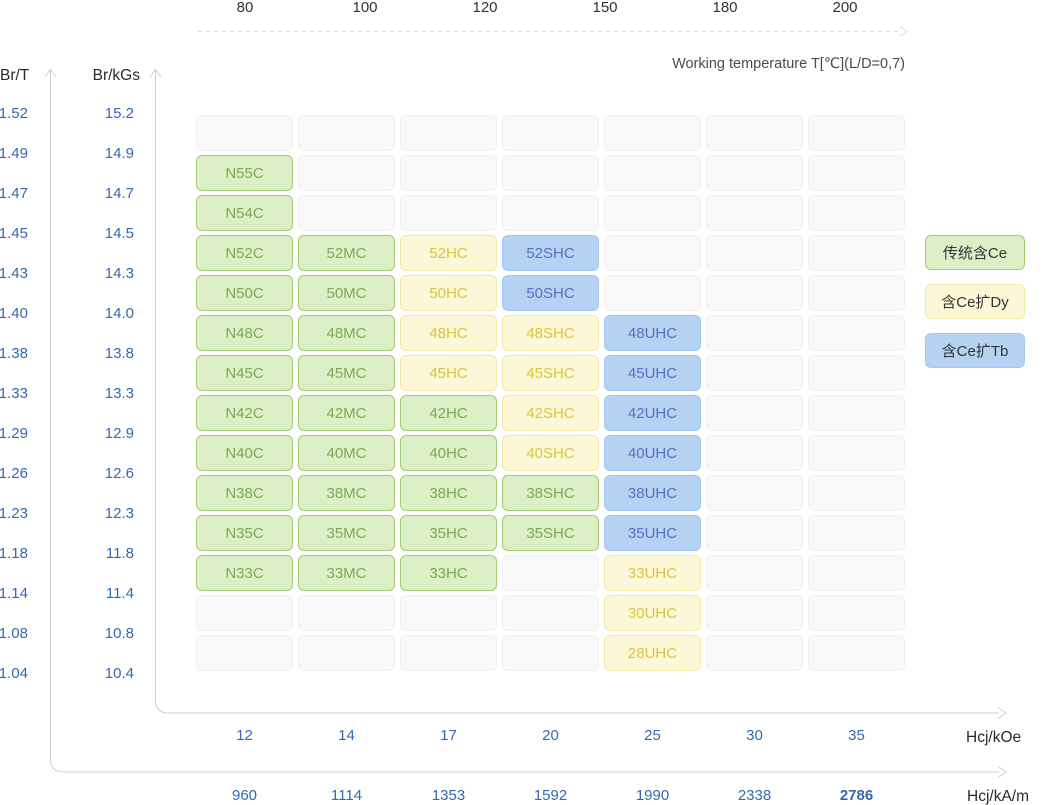 This screenshot has height=805, width=1043. Describe the element at coordinates (346, 373) in the screenshot. I see `grade-cell-45mc: 45MC` at that location.